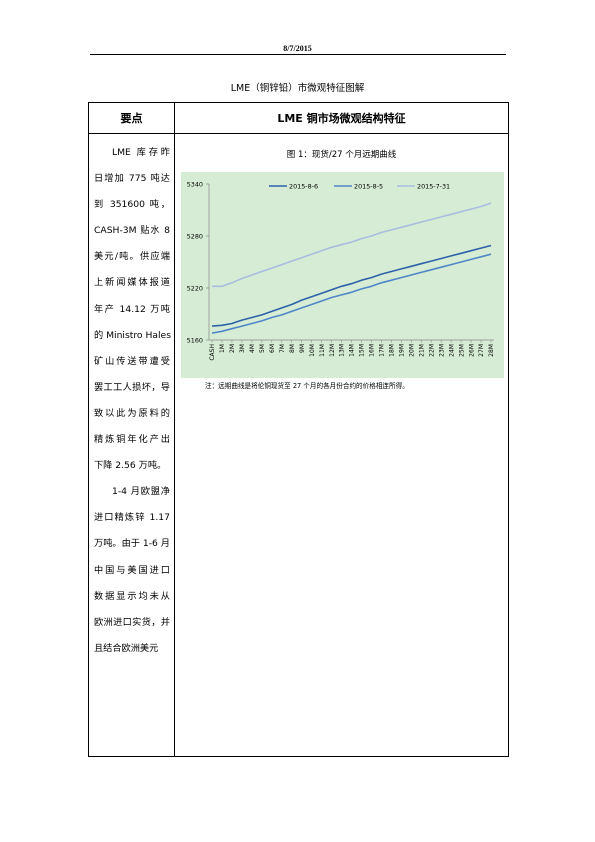 Image resolution: width=595 pixels, height=842 pixels. What do you see at coordinates (372, 350) in the screenshot?
I see `x-tick-label: 16M` at bounding box center [372, 350].